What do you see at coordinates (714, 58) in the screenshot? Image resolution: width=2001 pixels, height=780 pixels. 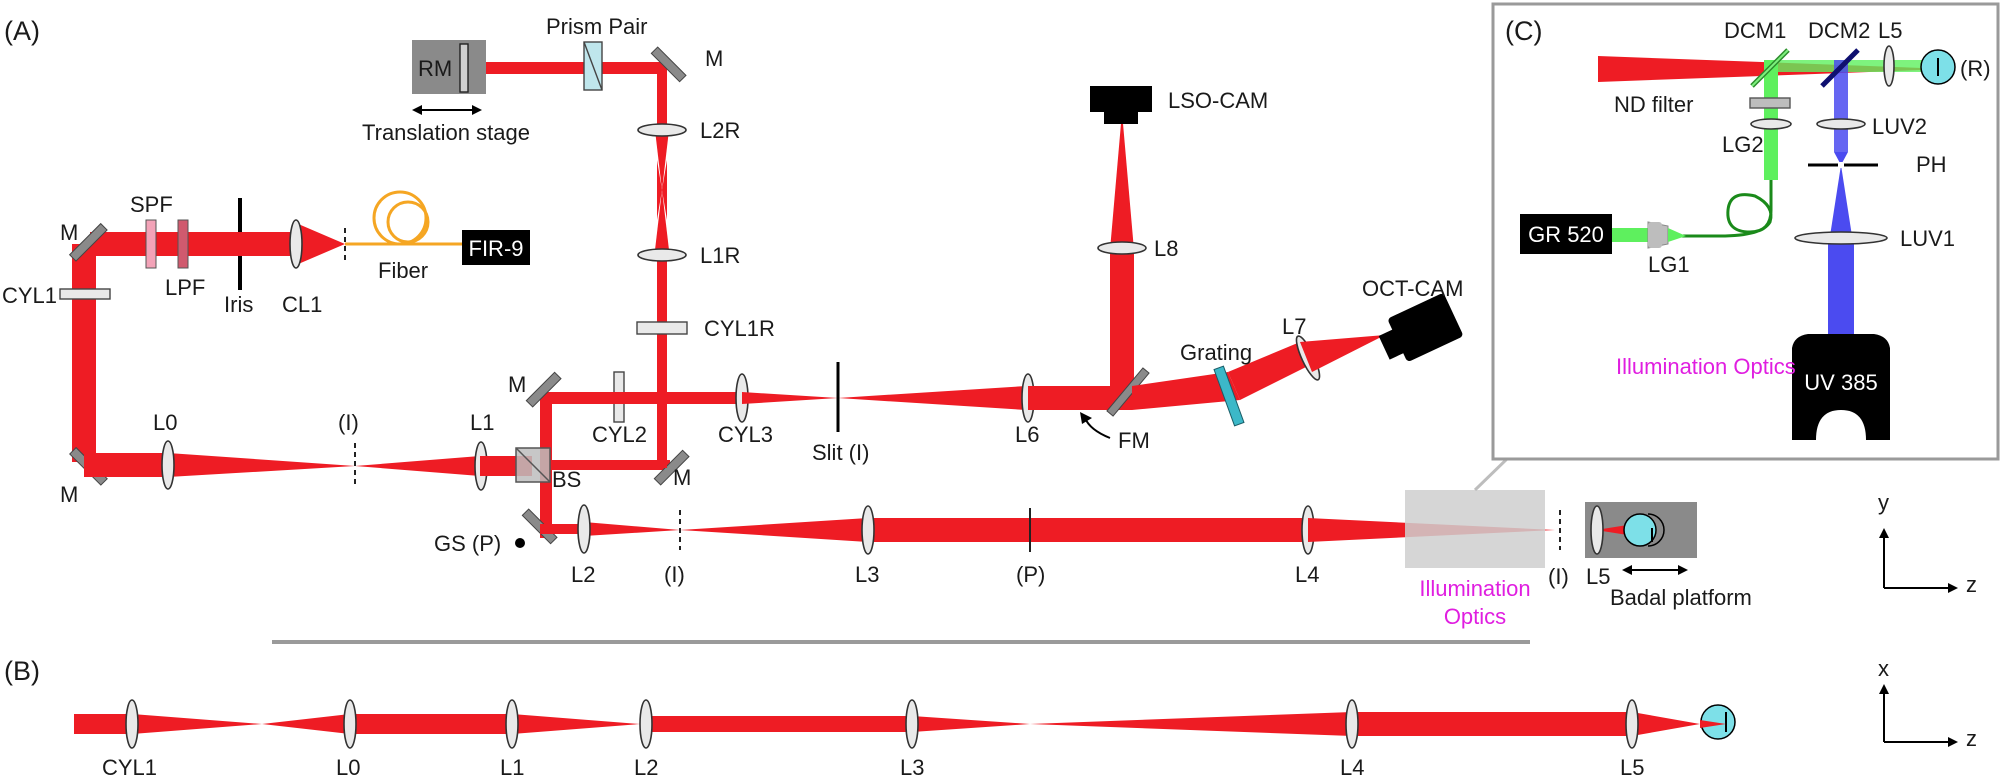 I see `mirror-reference-top-label: M` at bounding box center [714, 58].